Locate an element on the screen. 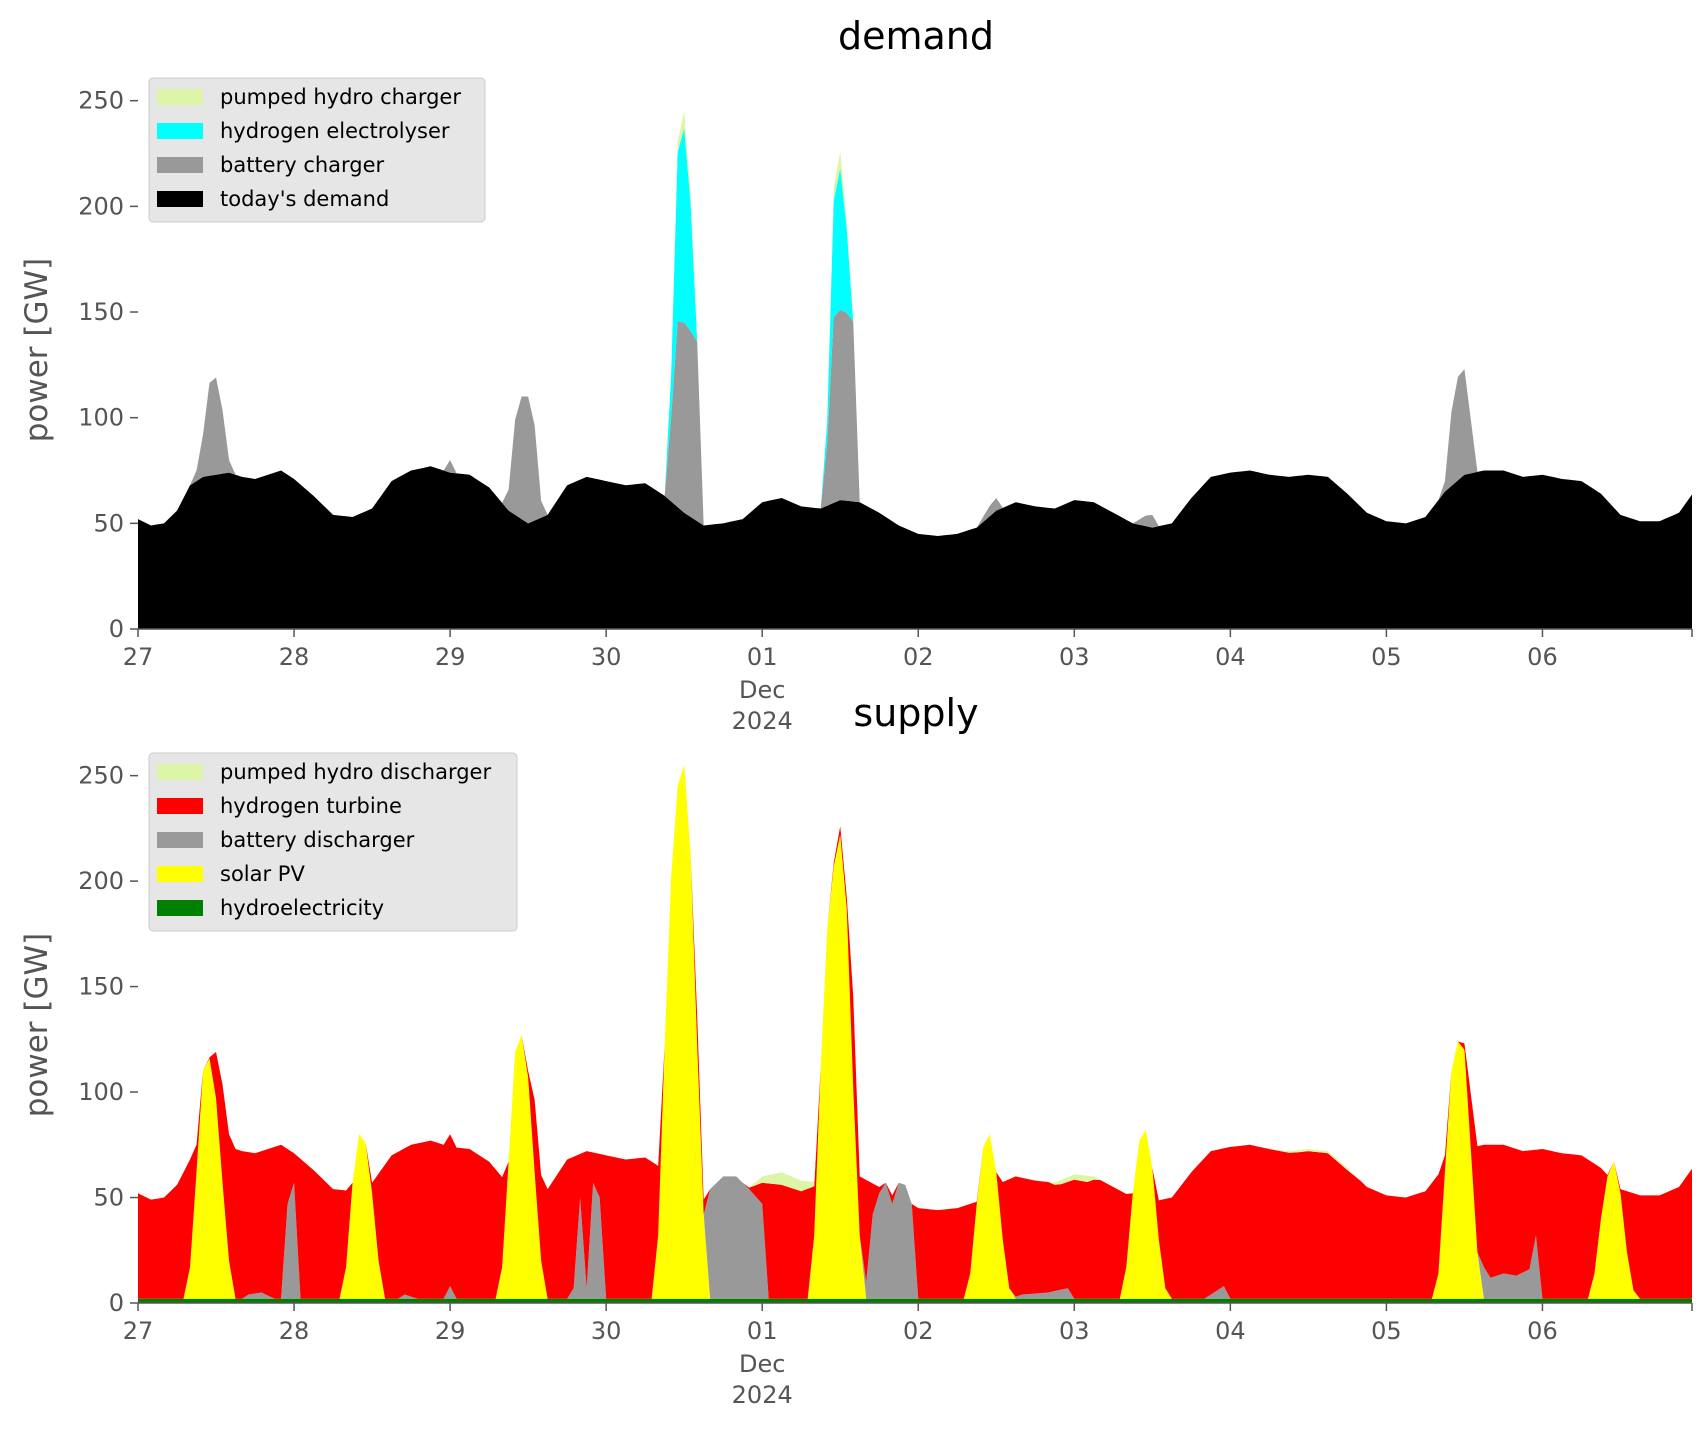 This screenshot has height=1431, width=1706. area-today-s-demand is located at coordinates (915, 547).